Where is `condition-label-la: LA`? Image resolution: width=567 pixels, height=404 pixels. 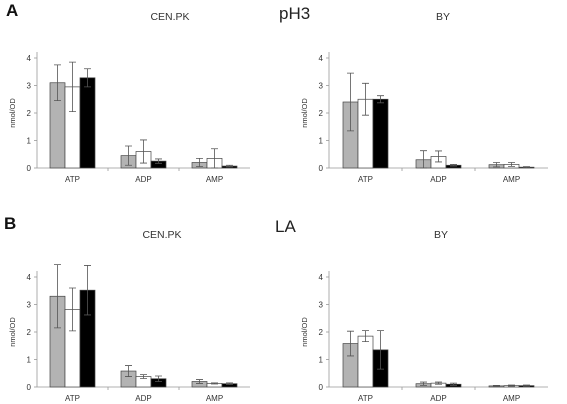 condition-label-la: LA is located at coordinates (285, 226).